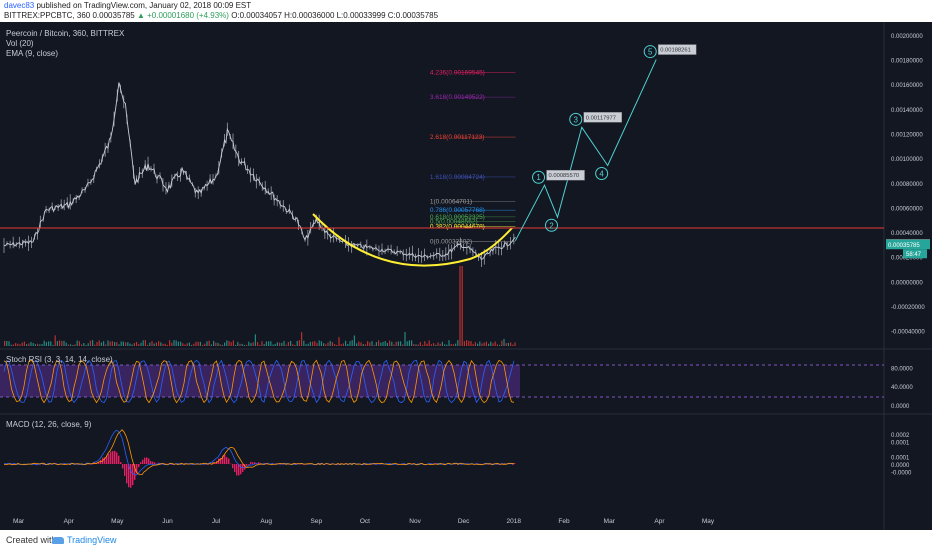 This screenshot has width=932, height=550. What do you see at coordinates (675, 51) in the screenshot?
I see `target-price-label: 0.00188261` at bounding box center [675, 51].